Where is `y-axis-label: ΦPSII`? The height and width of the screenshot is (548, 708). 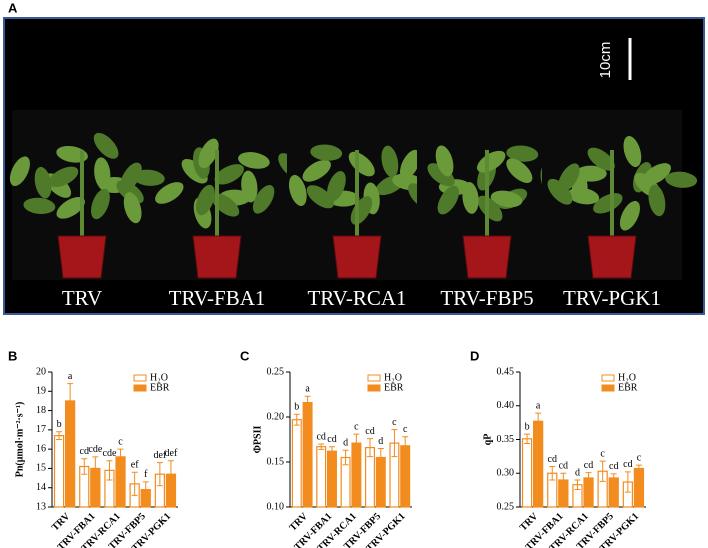
y-axis-label: ΦPSII is located at coordinates (257, 440).